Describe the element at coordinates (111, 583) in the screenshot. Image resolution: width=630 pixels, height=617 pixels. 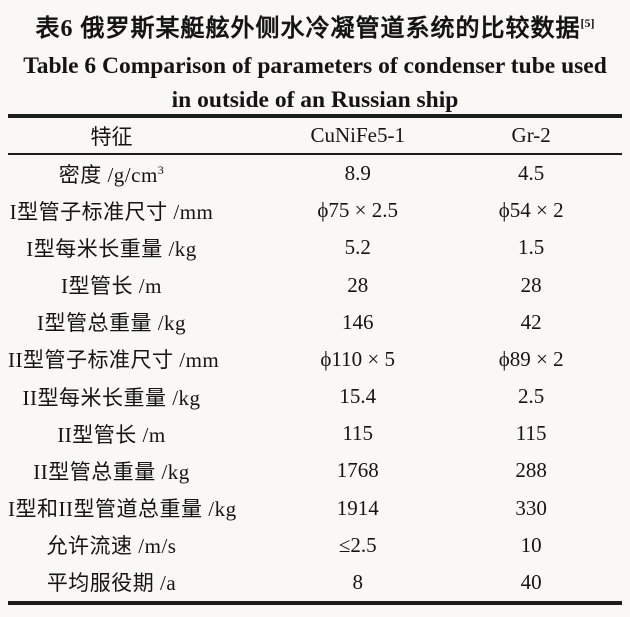
I see `row-label: 平均服役期 /a` at that location.